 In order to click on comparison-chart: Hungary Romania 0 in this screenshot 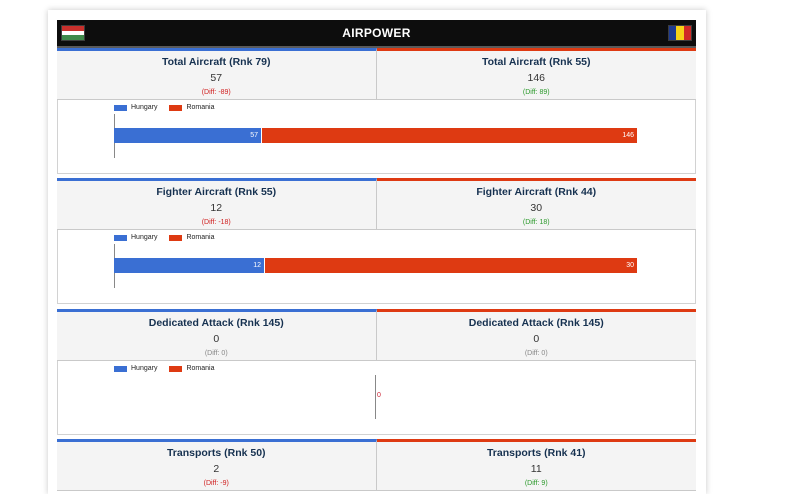, I will do `click(376, 398)`.